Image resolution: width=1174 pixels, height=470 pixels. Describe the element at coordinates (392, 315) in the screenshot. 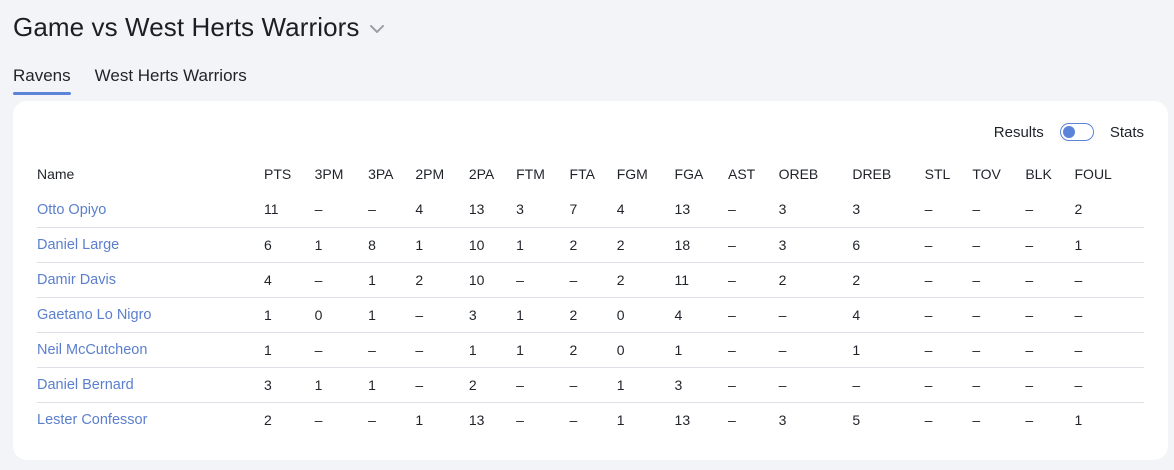

I see `stat-cell-3pa: 1` at that location.